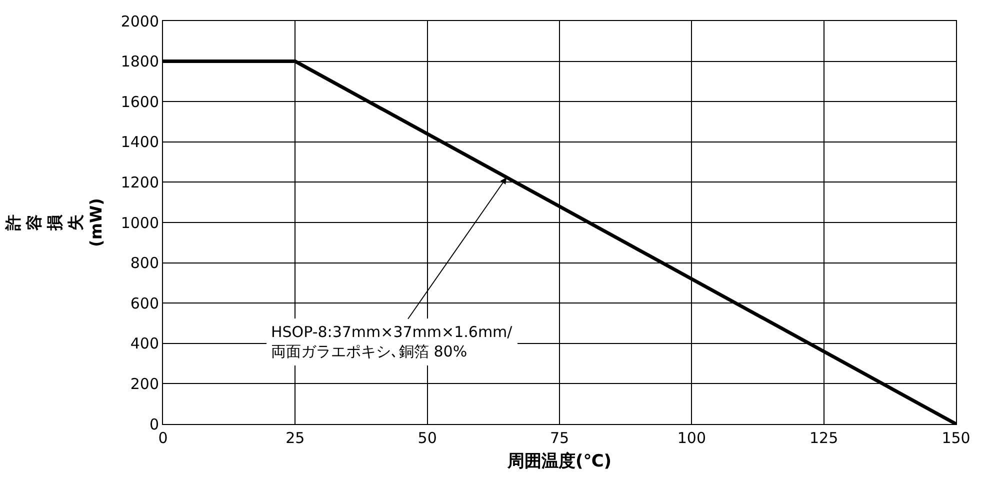 The height and width of the screenshot is (499, 982). I want to click on y-tick-label: 0, so click(154, 424).